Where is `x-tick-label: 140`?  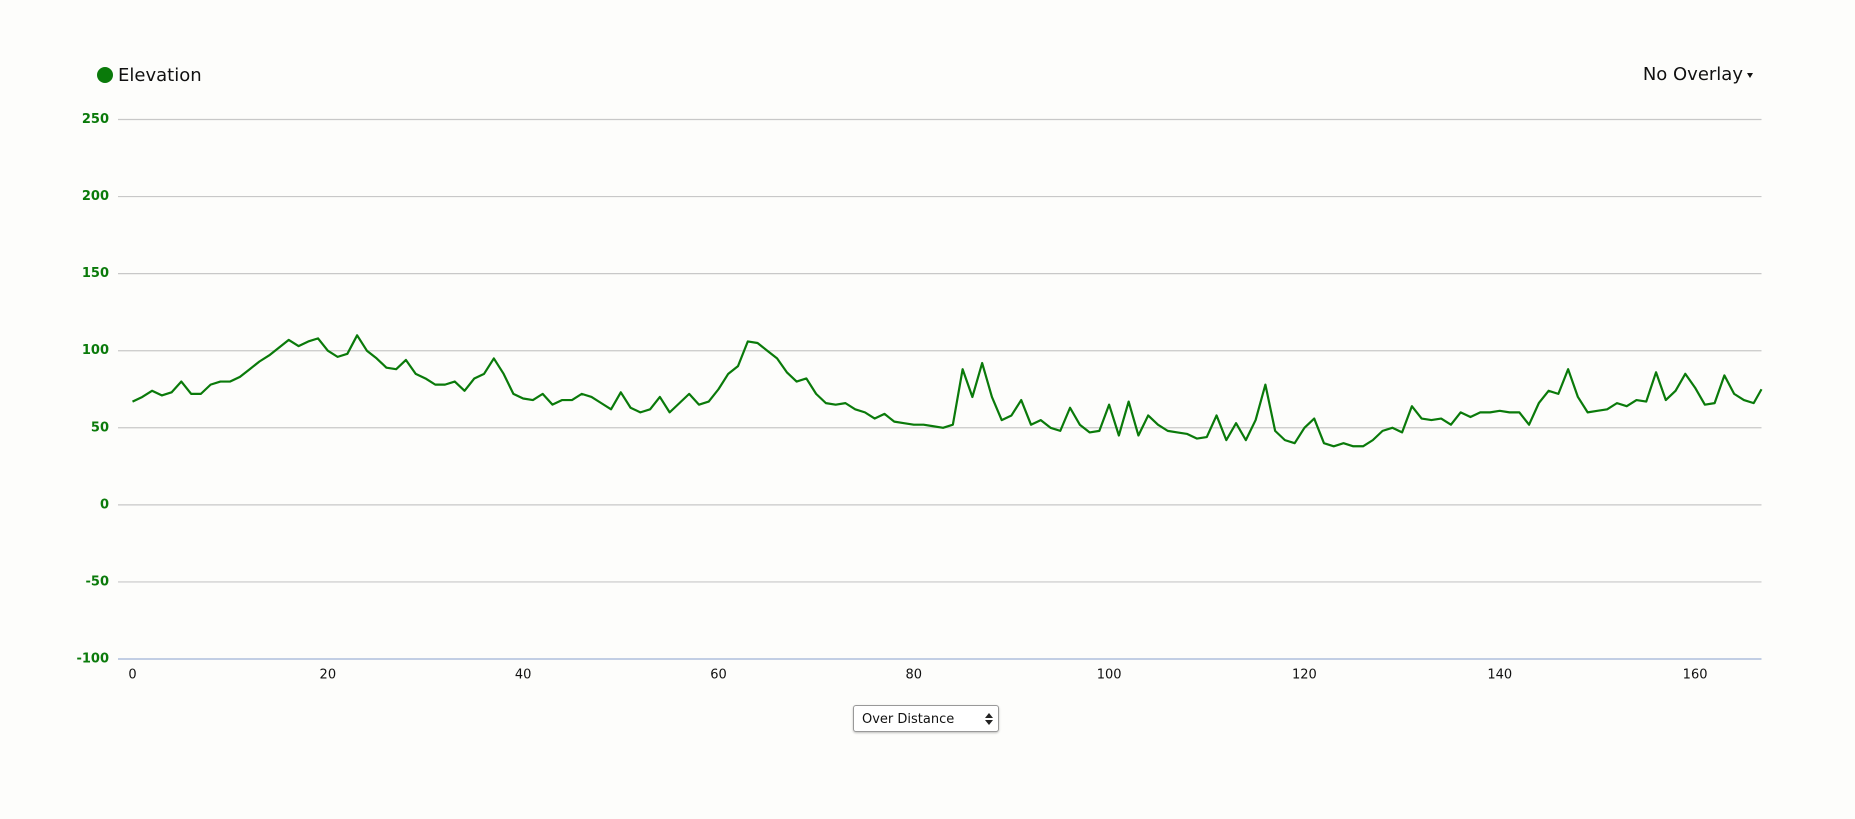 x-tick-label: 140 is located at coordinates (1499, 675).